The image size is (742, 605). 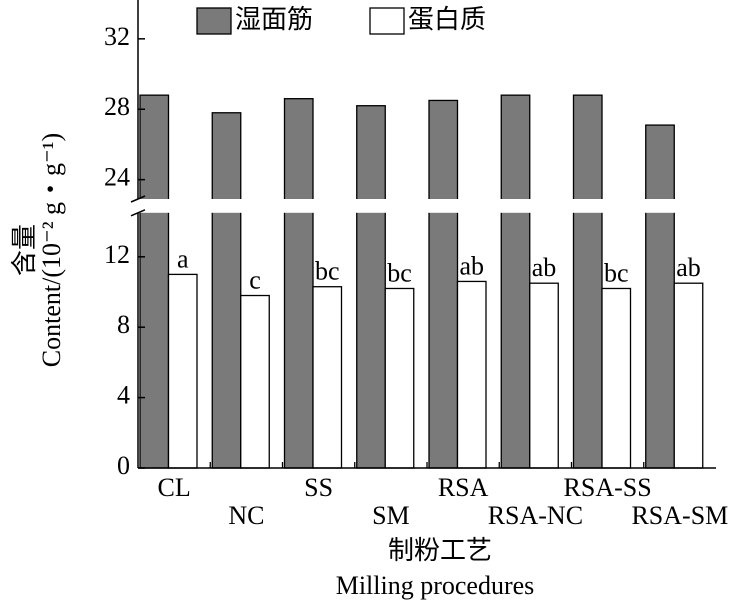 I want to click on x-tick-label: SM, so click(x=391, y=515).